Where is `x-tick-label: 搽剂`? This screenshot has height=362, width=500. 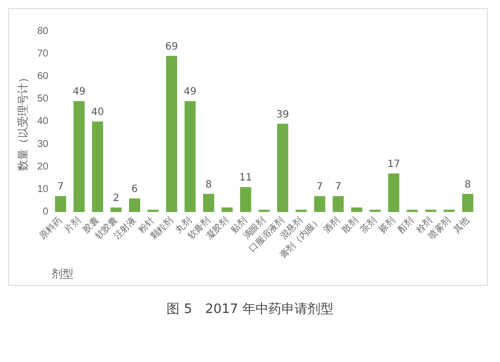 x-tick-label: 搽剂 is located at coordinates (387, 224).